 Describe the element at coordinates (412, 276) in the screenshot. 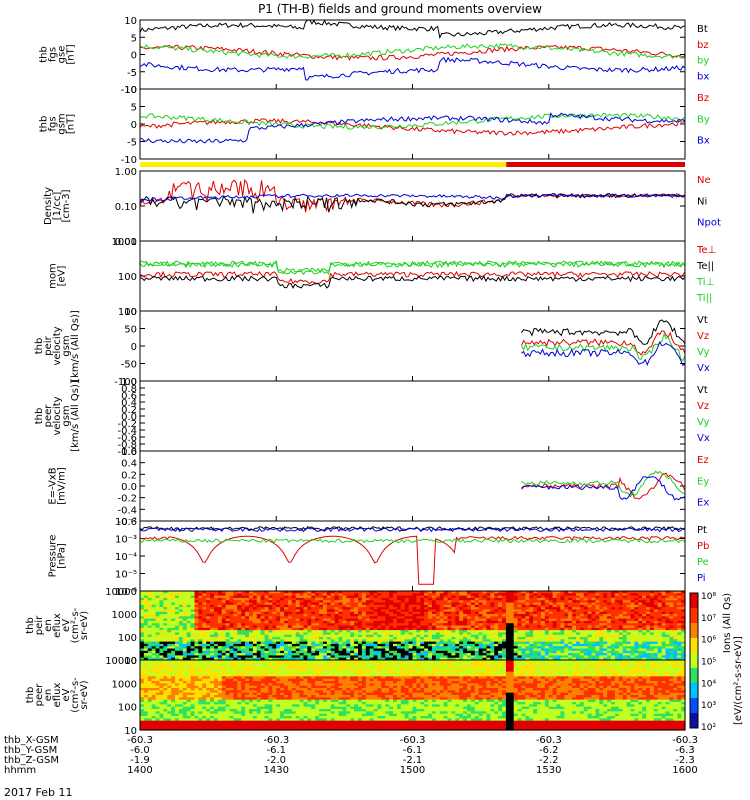

I see `panel-temp-frame` at that location.